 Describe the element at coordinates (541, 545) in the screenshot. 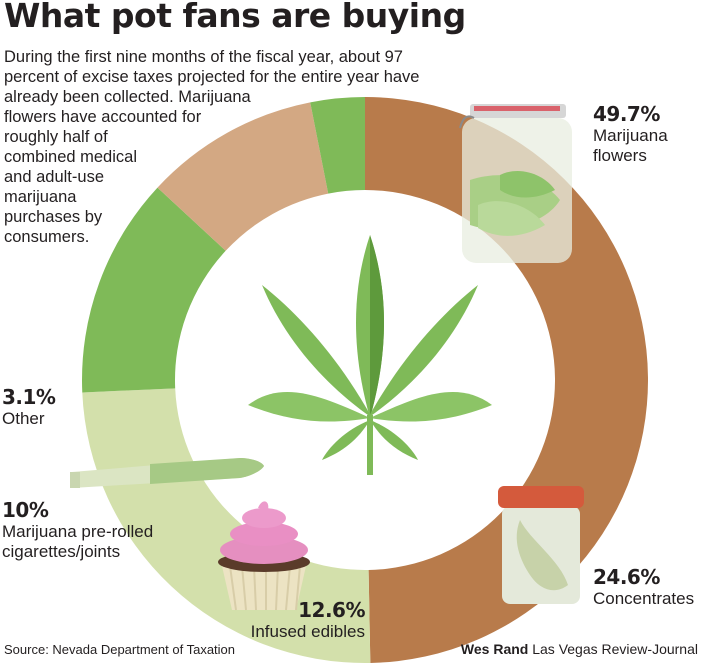

I see `concentrate-jar-icon` at that location.